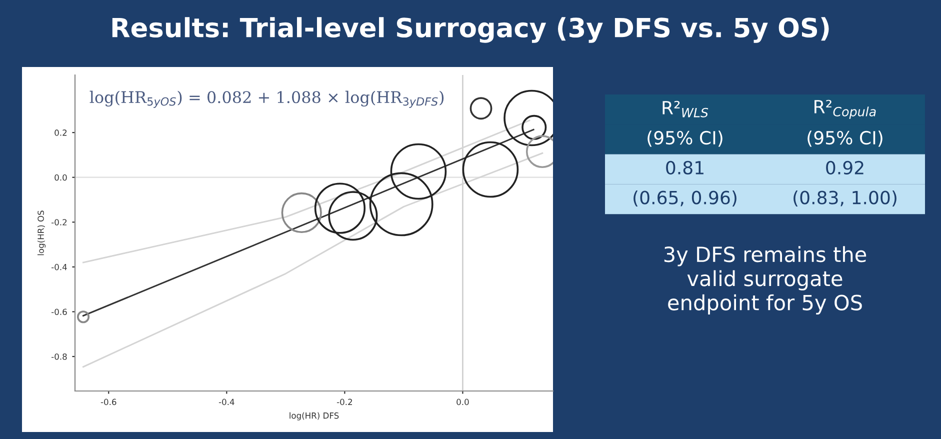 The image size is (941, 439). Describe the element at coordinates (344, 402) in the screenshot. I see `x-tick-label: -0.2` at that location.